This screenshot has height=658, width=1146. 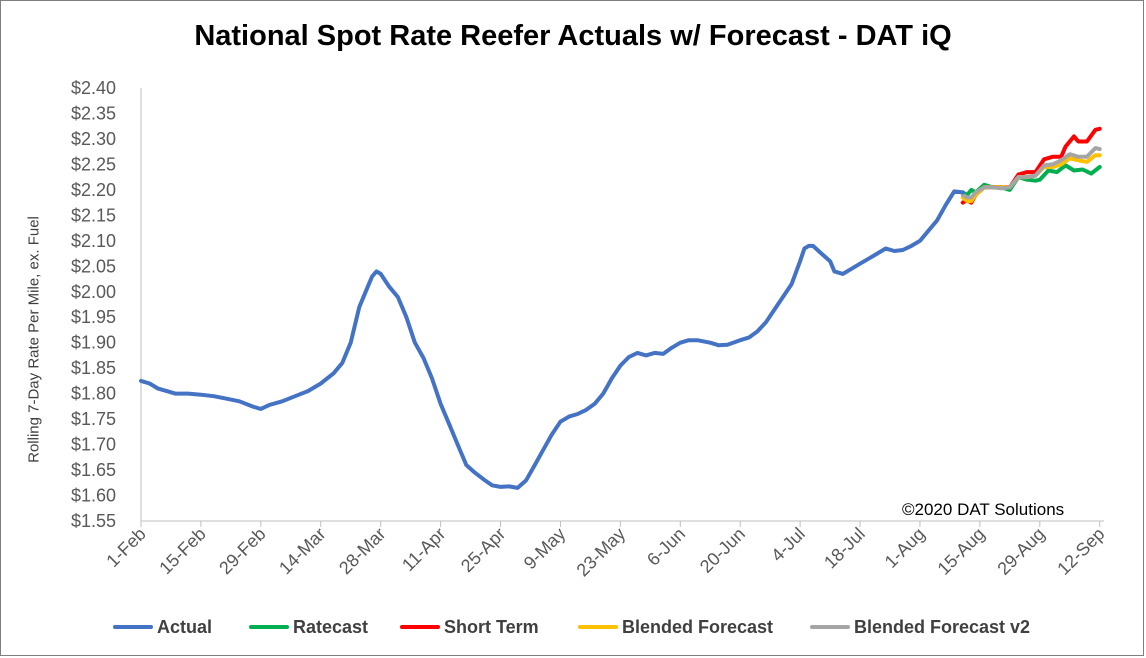 I want to click on y-tick-label: $1.95, so click(x=93, y=317).